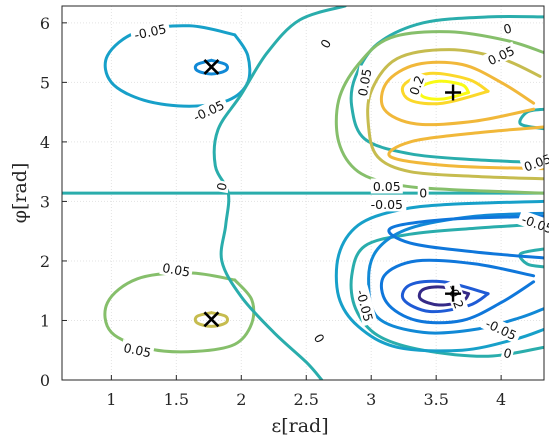 The width and height of the screenshot is (549, 443). What do you see at coordinates (299, 426) in the screenshot?
I see `x-axis-label: ε[rad]` at bounding box center [299, 426].